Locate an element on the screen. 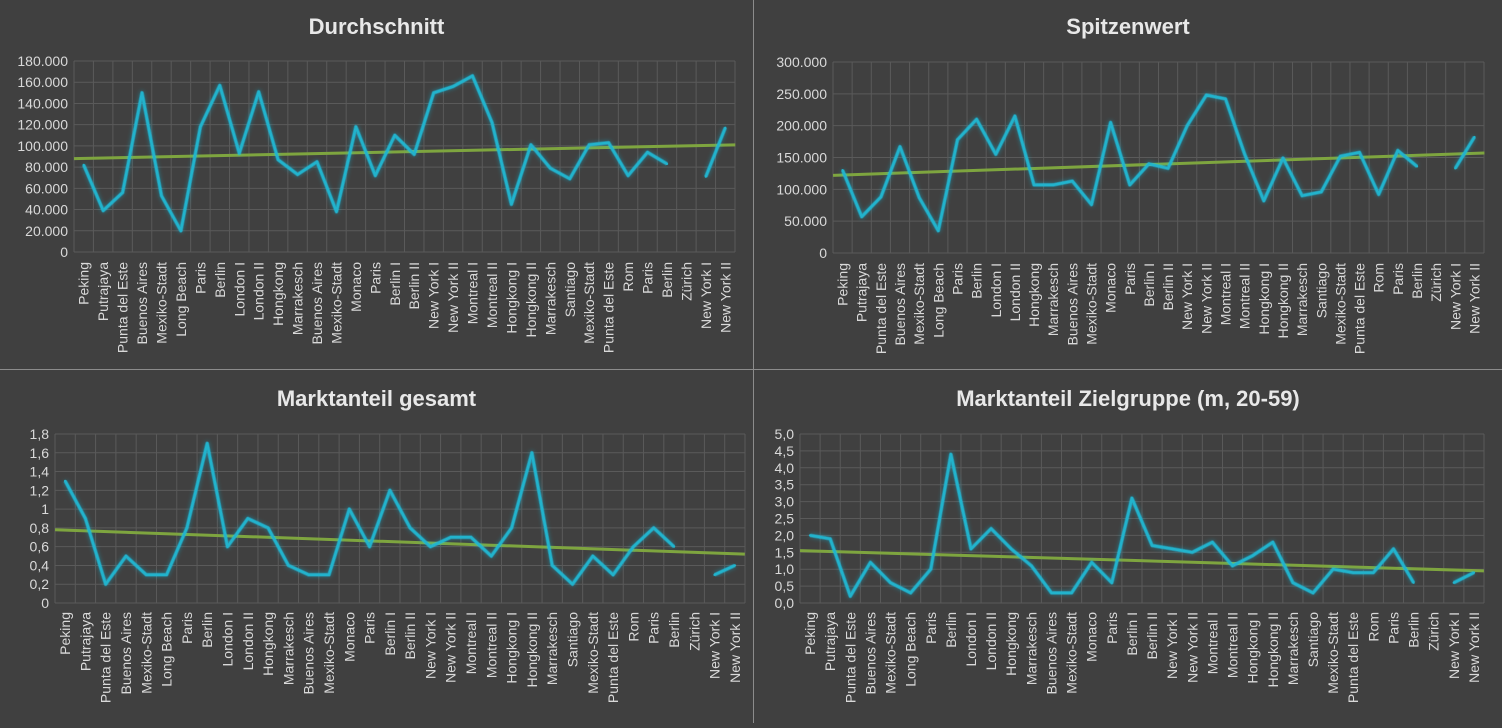  y-tick-label: 1,5 is located at coordinates (785, 552).